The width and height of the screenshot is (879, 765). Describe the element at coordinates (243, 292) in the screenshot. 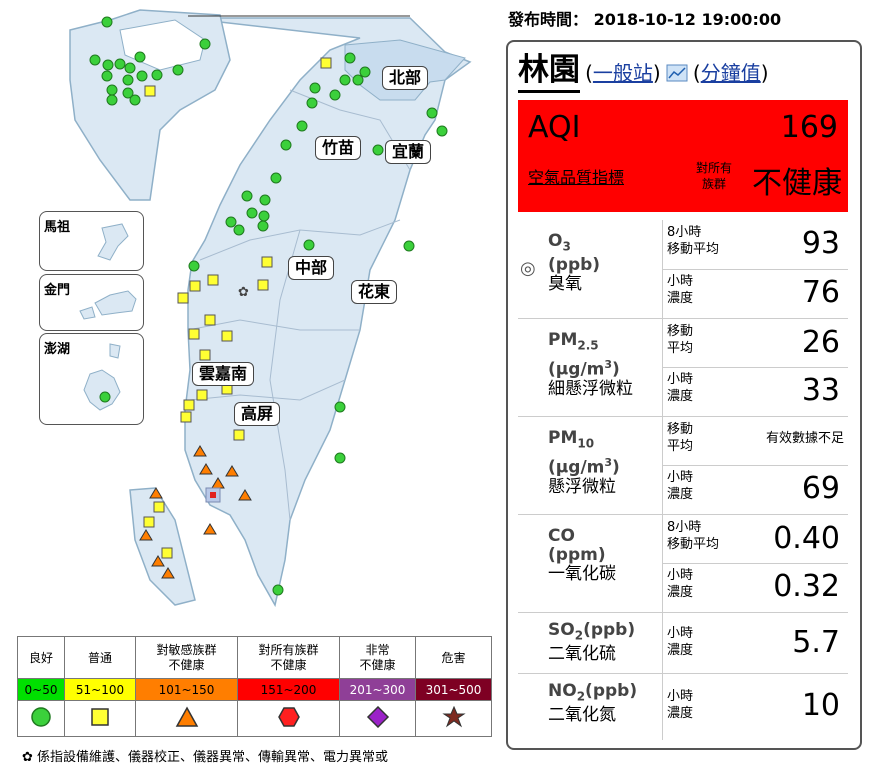

I see `maintenance-icon: ✿` at that location.